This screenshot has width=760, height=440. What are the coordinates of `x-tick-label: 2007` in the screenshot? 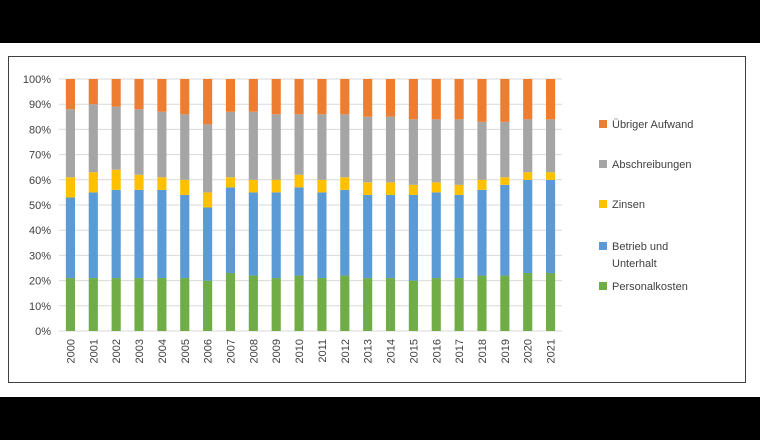 It's located at (231, 351).